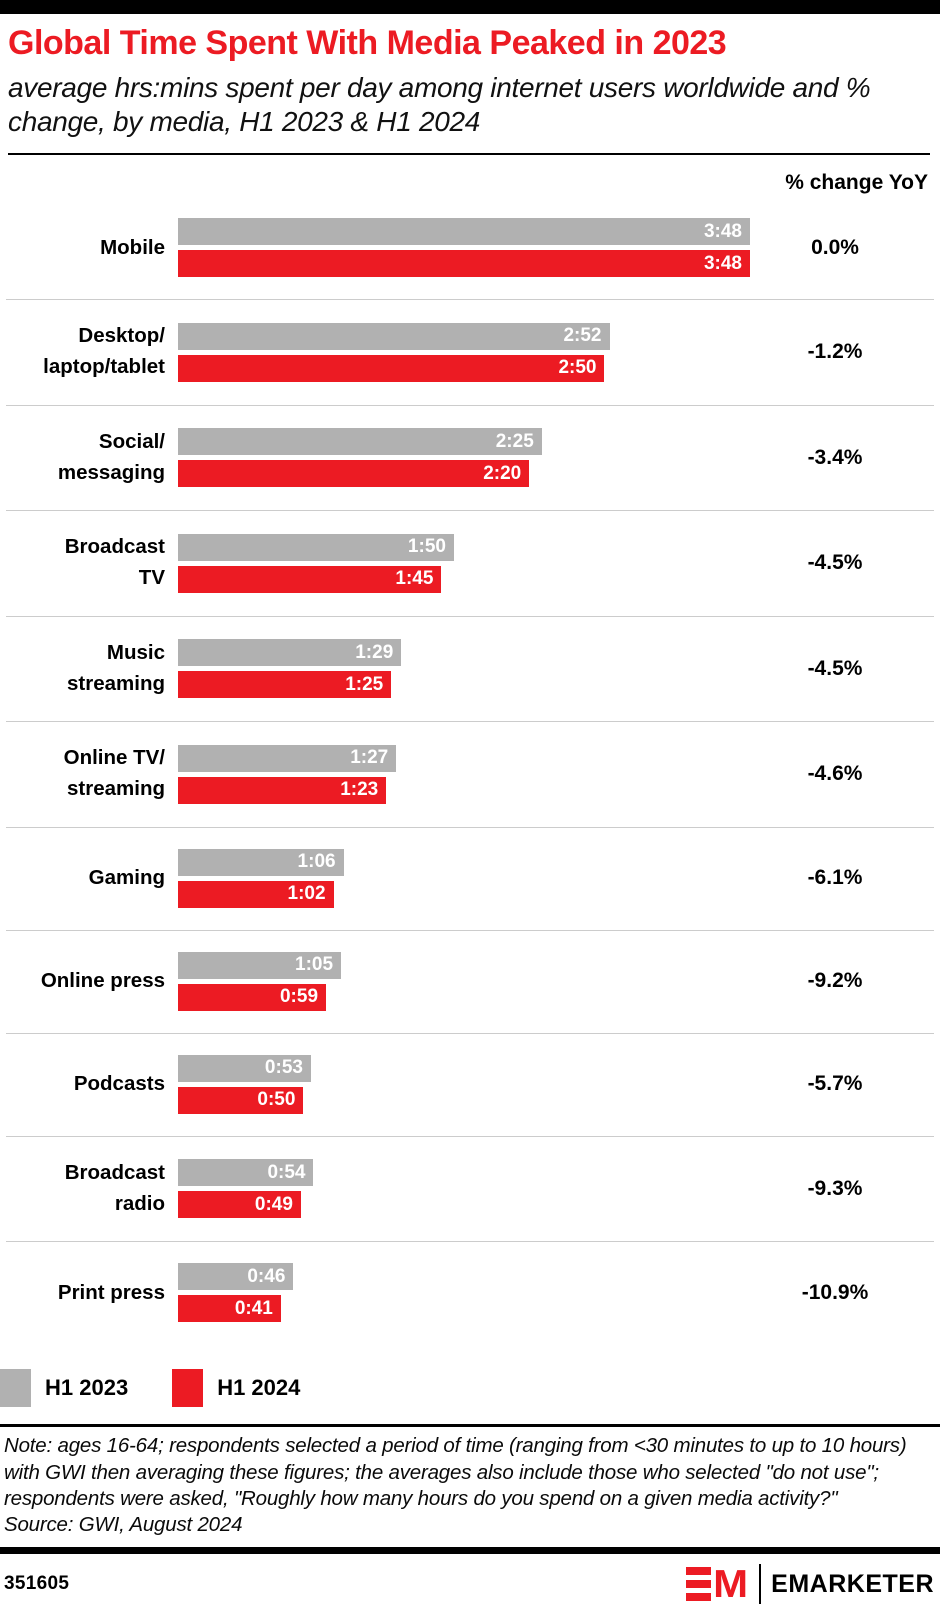 This screenshot has width=940, height=1606. Describe the element at coordinates (469, 154) in the screenshot. I see `header-divider` at that location.